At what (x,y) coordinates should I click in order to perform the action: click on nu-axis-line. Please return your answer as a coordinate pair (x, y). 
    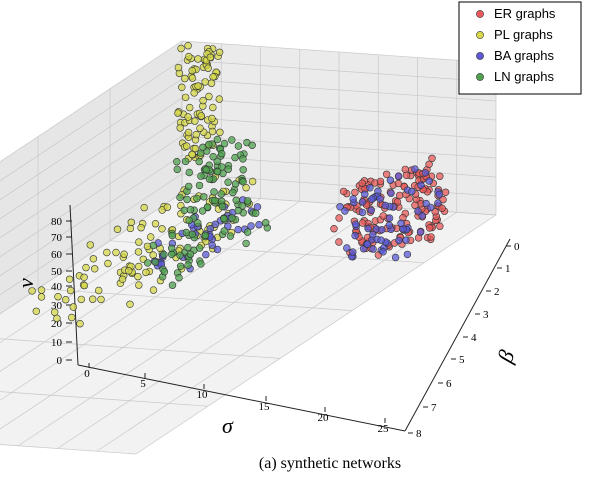
    Looking at the image, I should click on (74, 285).